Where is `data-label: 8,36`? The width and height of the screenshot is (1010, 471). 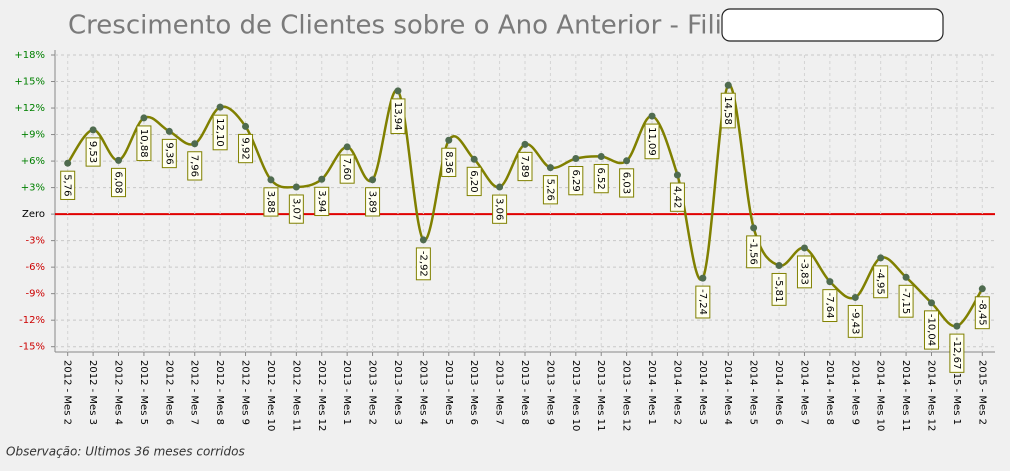 data-label: 8,36 is located at coordinates (449, 162).